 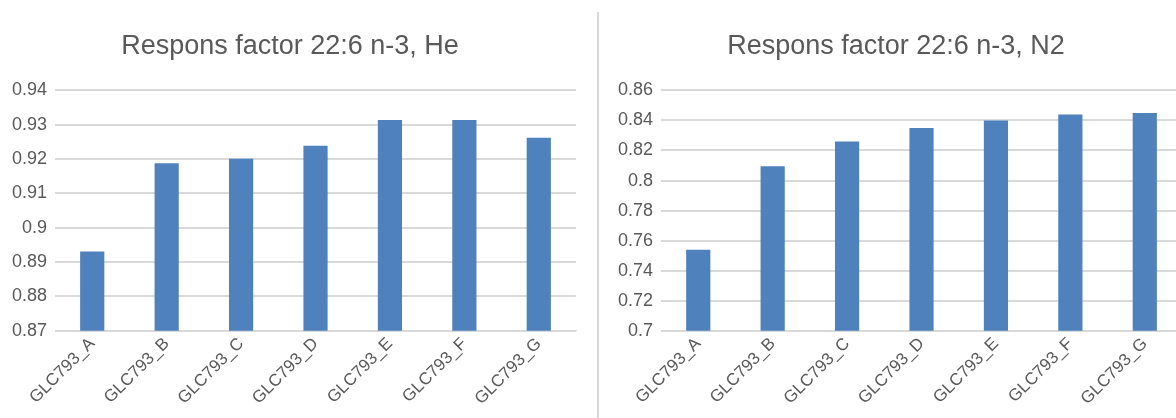 What do you see at coordinates (290, 44) in the screenshot?
I see `chart-title: Respons factor 22:6 n-3, He` at bounding box center [290, 44].